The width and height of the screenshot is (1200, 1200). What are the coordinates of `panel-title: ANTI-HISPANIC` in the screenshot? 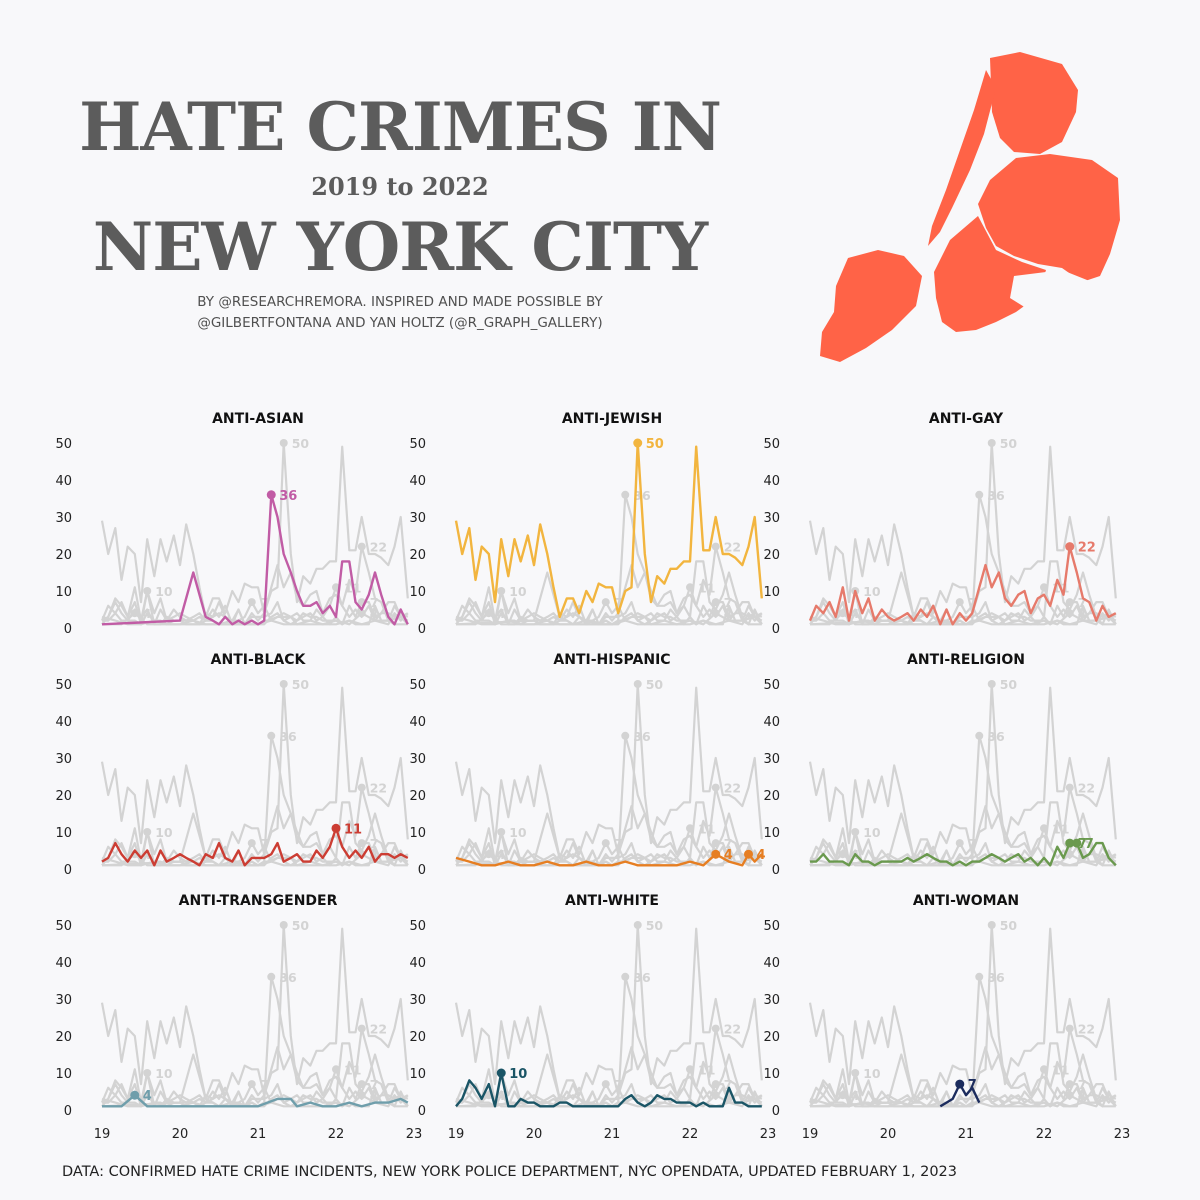 It's located at (611, 660).